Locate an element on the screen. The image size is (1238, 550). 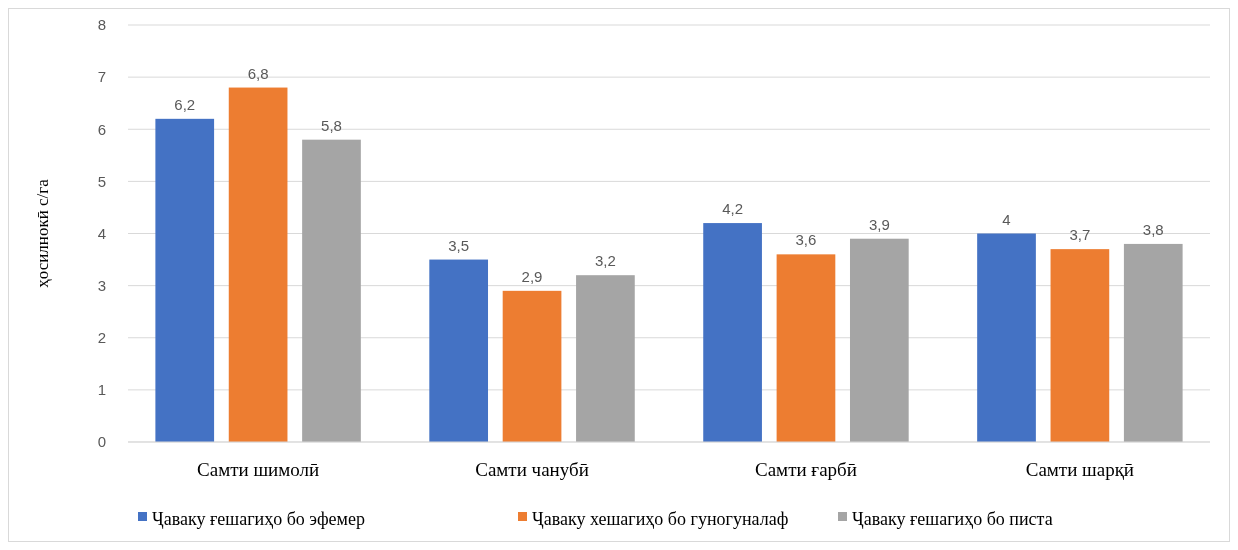
y-tick-label: 6 is located at coordinates (101, 129).